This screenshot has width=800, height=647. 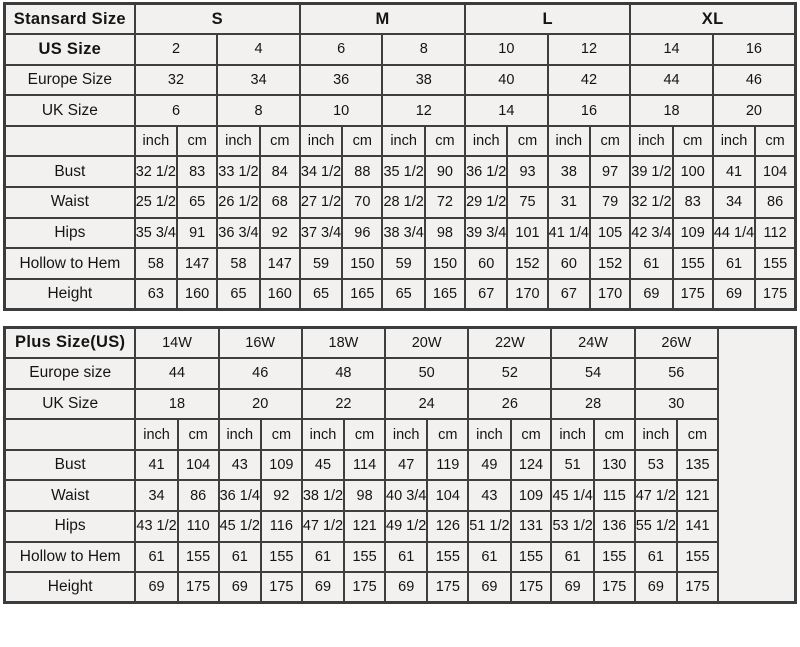 I want to click on table-cell: 53 1/2, so click(x=572, y=526).